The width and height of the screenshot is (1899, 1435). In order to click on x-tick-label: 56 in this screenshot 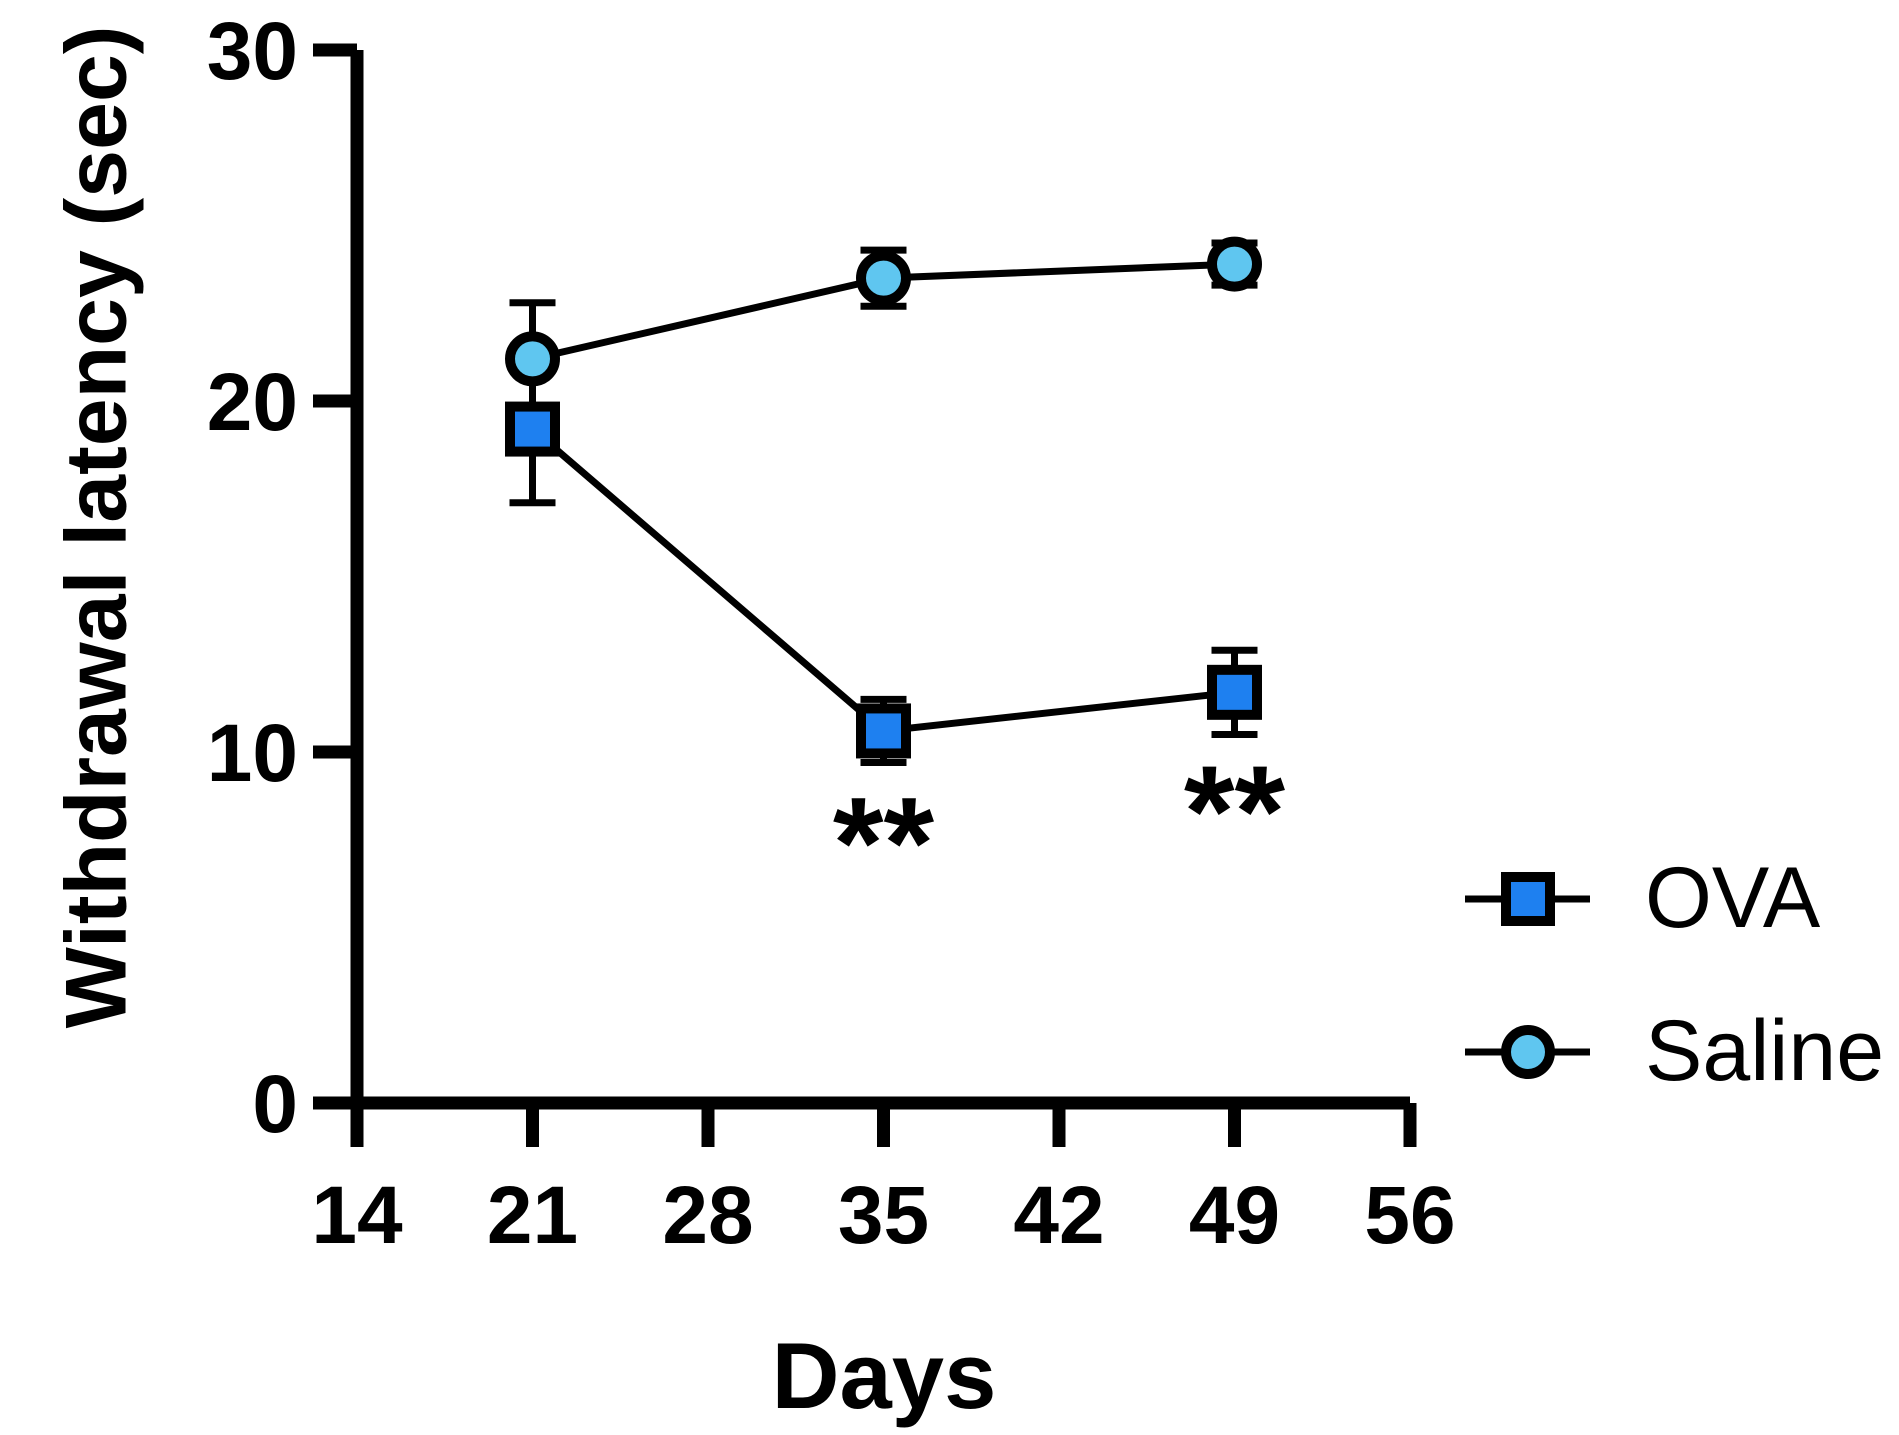, I will do `click(1409, 1215)`.